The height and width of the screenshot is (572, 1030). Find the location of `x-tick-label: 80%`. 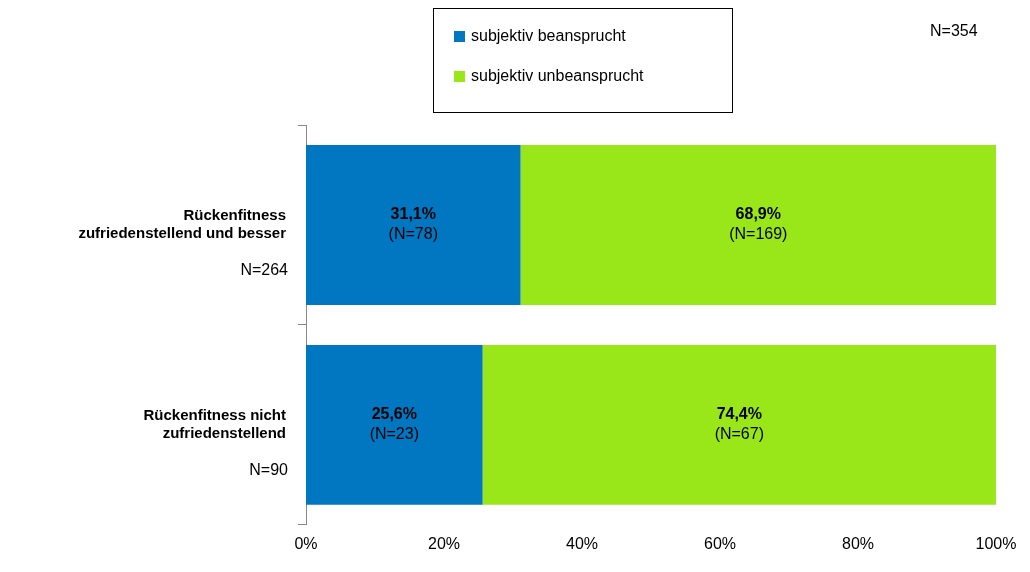

x-tick-label: 80% is located at coordinates (858, 543).